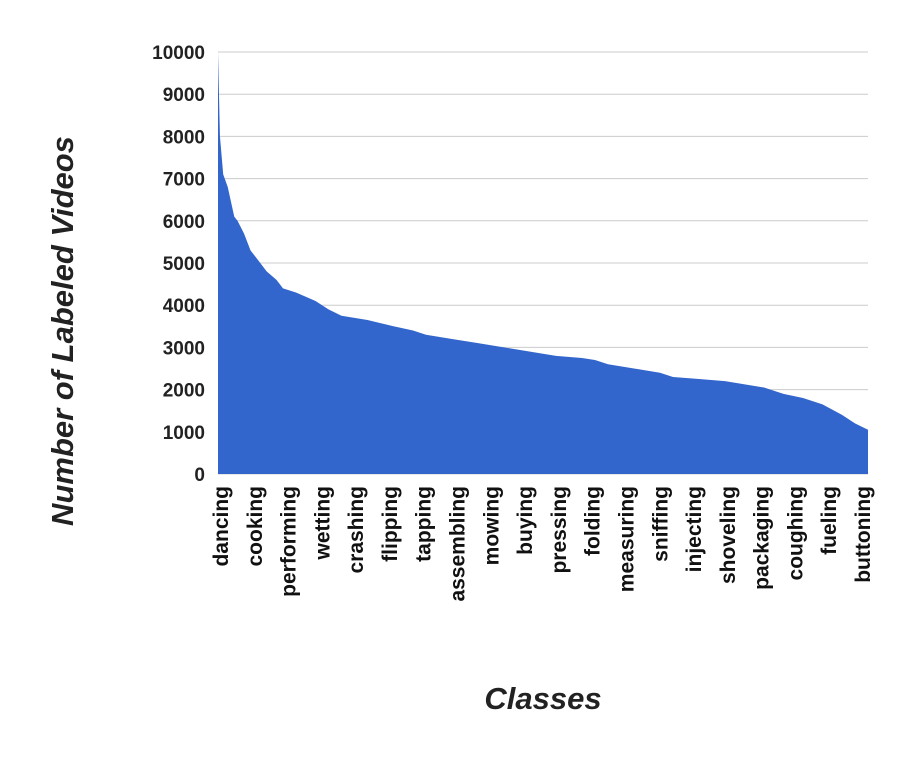 Image resolution: width=906 pixels, height=758 pixels. What do you see at coordinates (762, 538) in the screenshot?
I see `x-tick-label: packaging` at bounding box center [762, 538].